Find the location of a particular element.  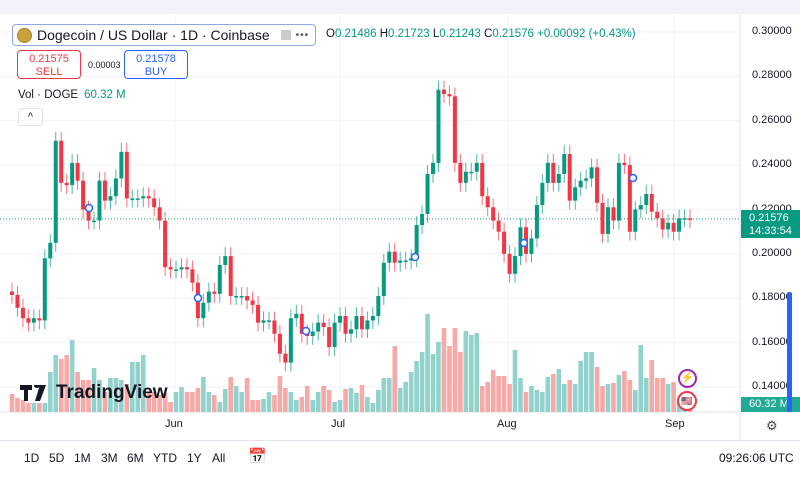

time-label-aug: Aug is located at coordinates (507, 424).